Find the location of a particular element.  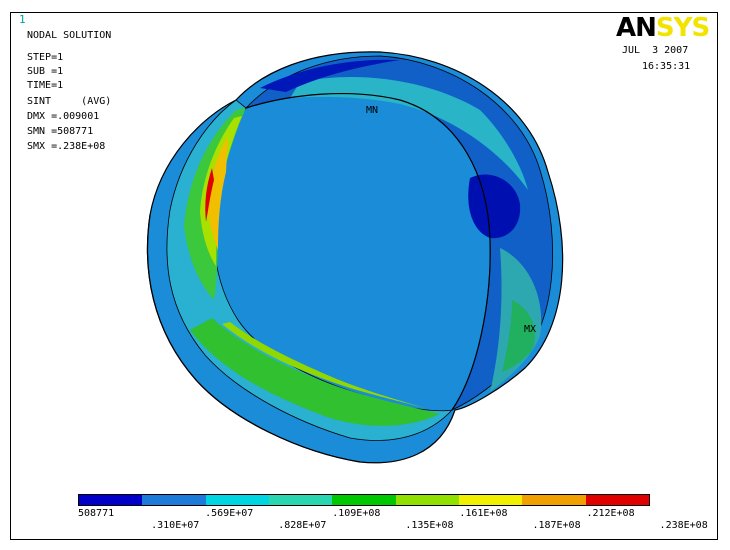

legend-label-lower: 508771 is located at coordinates (96, 513).